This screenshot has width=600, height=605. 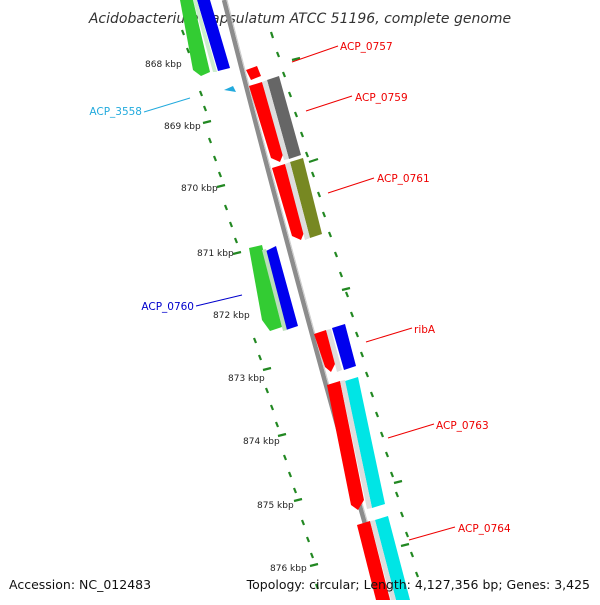 I want to click on gene-label-acp-0757: ACP_0757, so click(x=366, y=47).